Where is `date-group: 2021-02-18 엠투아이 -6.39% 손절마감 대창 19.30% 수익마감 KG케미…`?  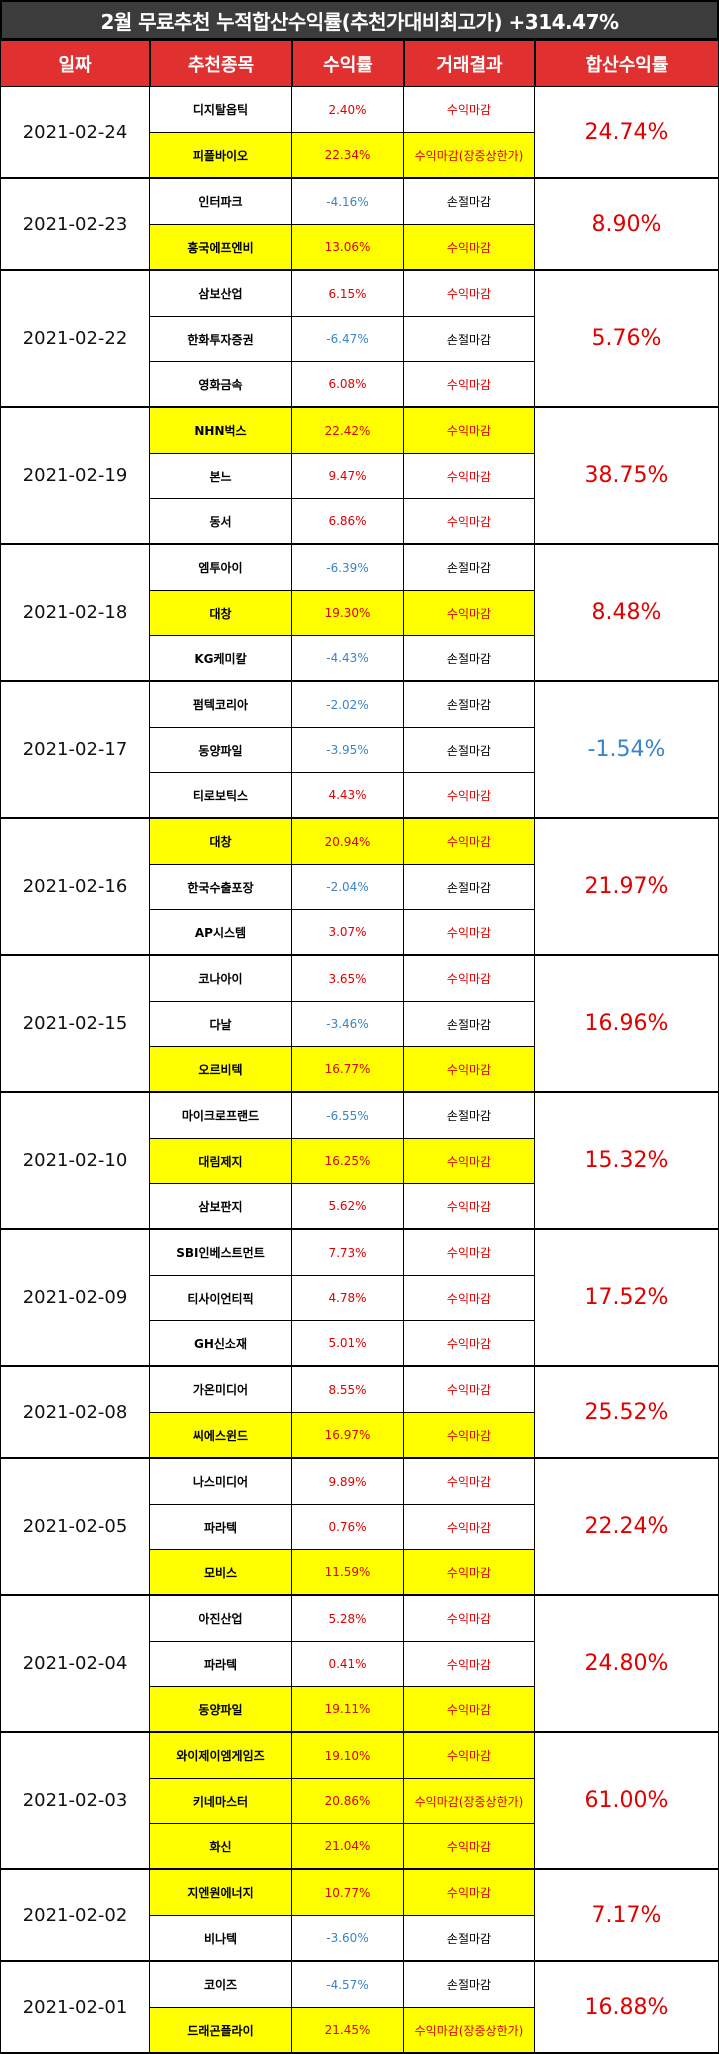 date-group: 2021-02-18 엠투아이 -6.39% 손절마감 대창 19.30% 수익마감 KG케미… is located at coordinates (359, 613).